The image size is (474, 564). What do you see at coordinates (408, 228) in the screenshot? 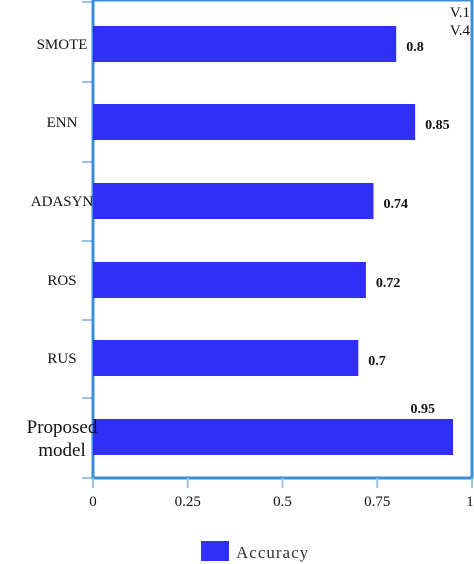
I see `value-labels: 0.8 0.85 0.74 0.72 0.7 0.95` at bounding box center [408, 228].